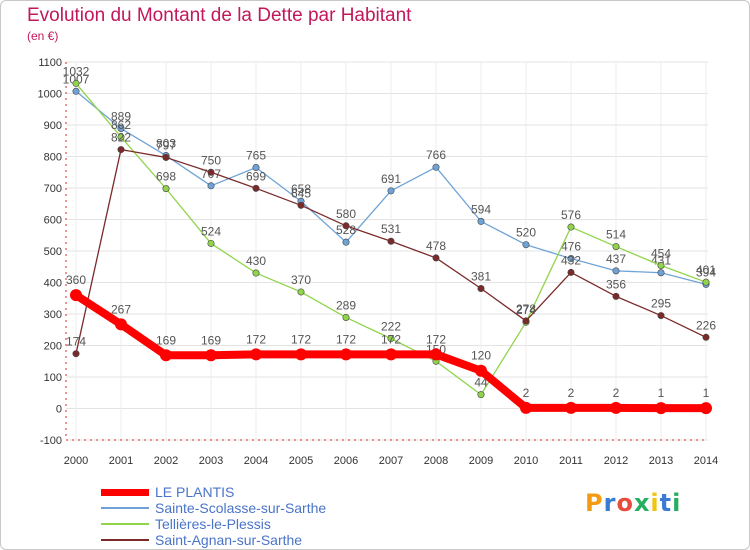 This screenshot has width=750, height=550. I want to click on x-tick-label: 2002, so click(166, 461).